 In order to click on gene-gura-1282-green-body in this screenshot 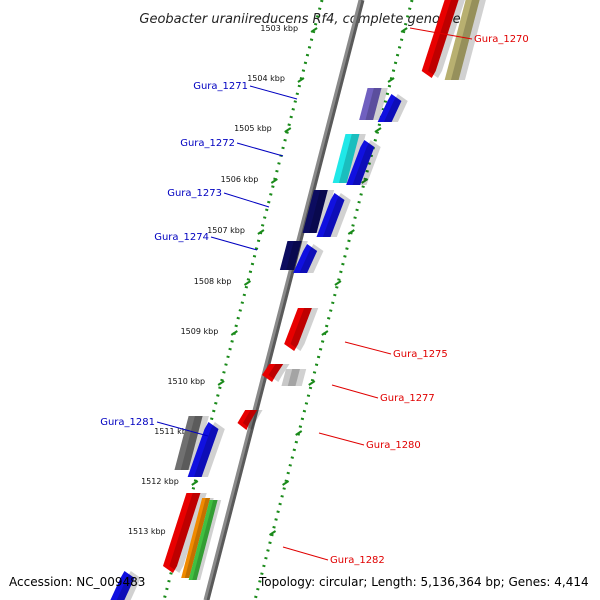, I will do `click(203, 540)`.